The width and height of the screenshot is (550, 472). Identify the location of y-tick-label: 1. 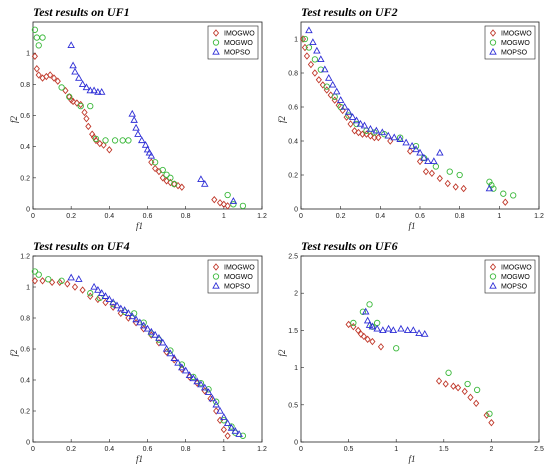
(296, 40).